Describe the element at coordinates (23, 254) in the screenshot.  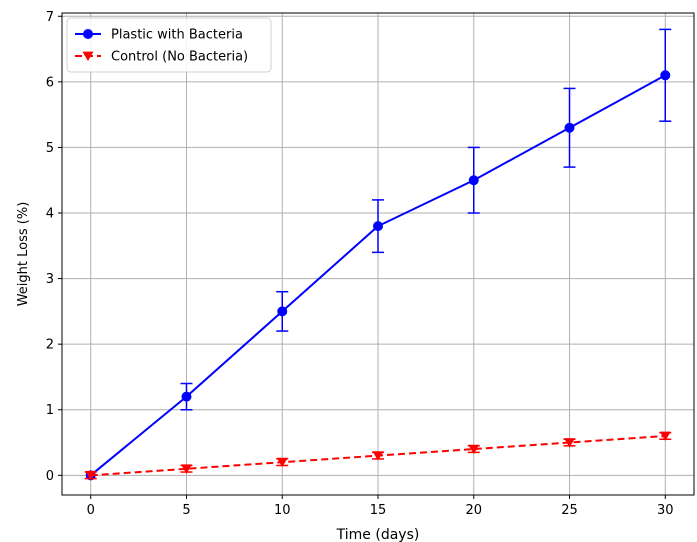
I see `y-axis-label: Weight Loss (%)` at that location.